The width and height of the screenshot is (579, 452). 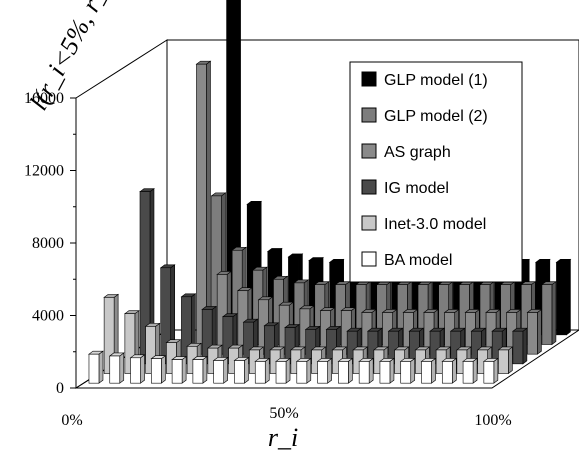 I want to click on x-axis-title: r_i, so click(x=283, y=437).